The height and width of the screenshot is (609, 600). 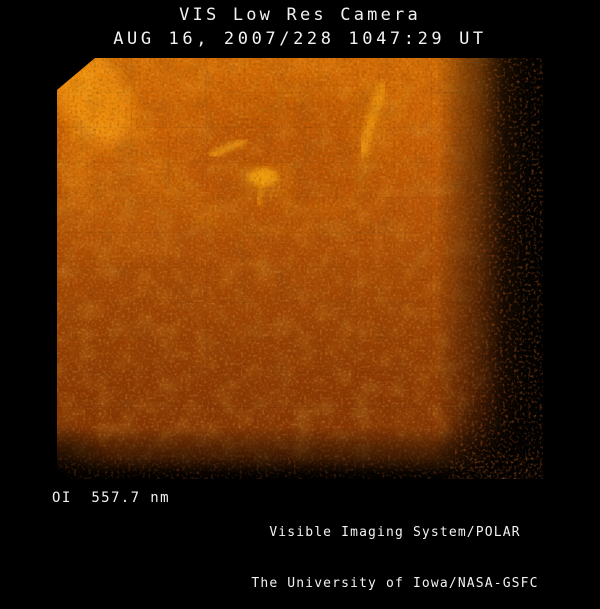 What do you see at coordinates (395, 532) in the screenshot?
I see `credit-system: Visible Imaging System/POLAR` at bounding box center [395, 532].